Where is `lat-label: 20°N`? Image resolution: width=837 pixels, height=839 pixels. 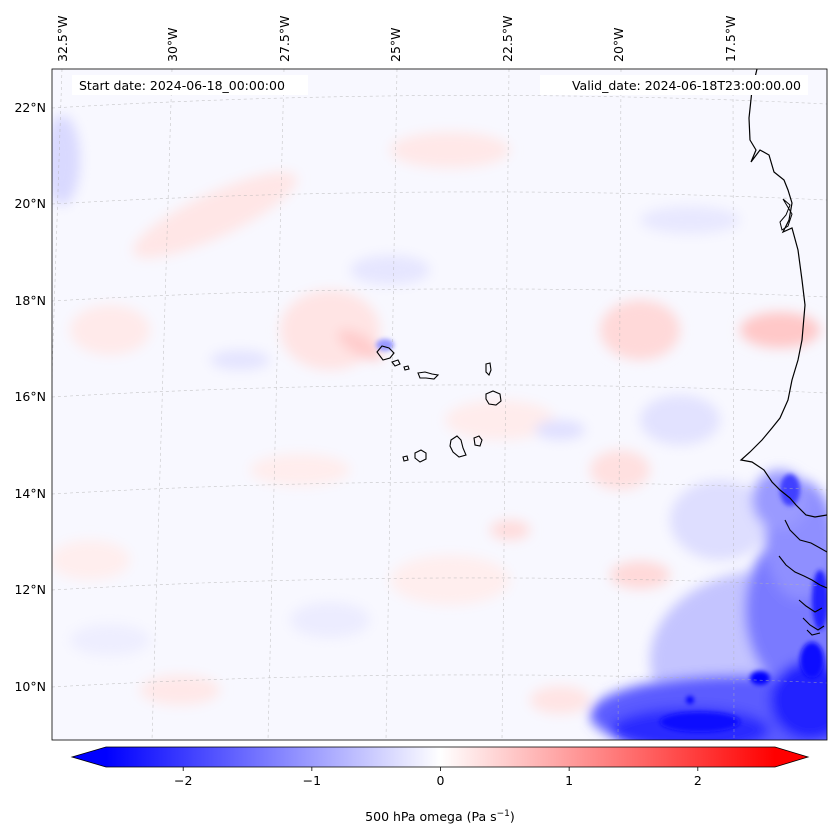
lat-label: 20°N is located at coordinates (30, 203).